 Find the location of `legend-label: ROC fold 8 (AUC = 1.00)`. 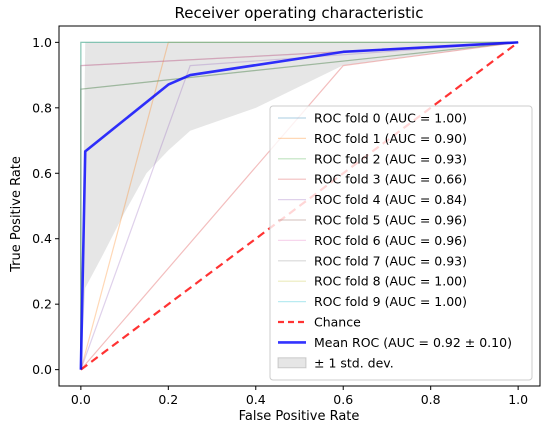

legend-label: ROC fold 8 (AUC = 1.00) is located at coordinates (390, 281).